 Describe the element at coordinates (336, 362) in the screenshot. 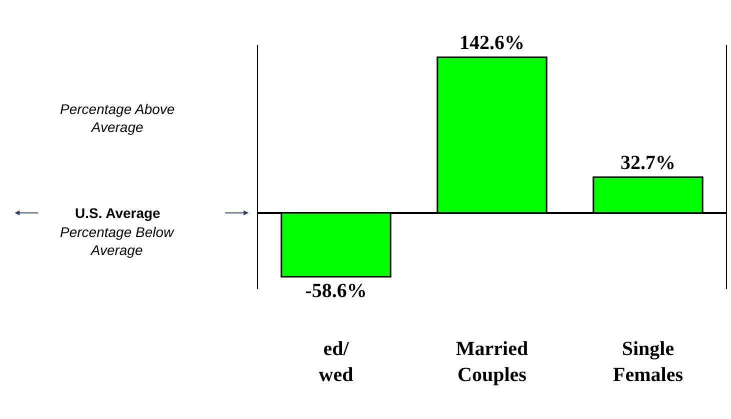

I see `x-tick-label: ed/ wed` at that location.